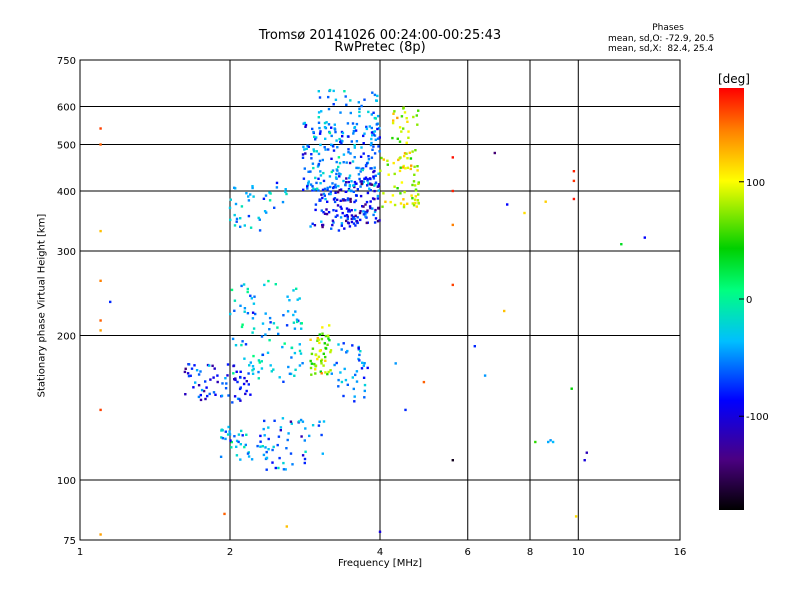 This screenshot has width=800, height=600. I want to click on y-tick-label: 400, so click(66, 192).